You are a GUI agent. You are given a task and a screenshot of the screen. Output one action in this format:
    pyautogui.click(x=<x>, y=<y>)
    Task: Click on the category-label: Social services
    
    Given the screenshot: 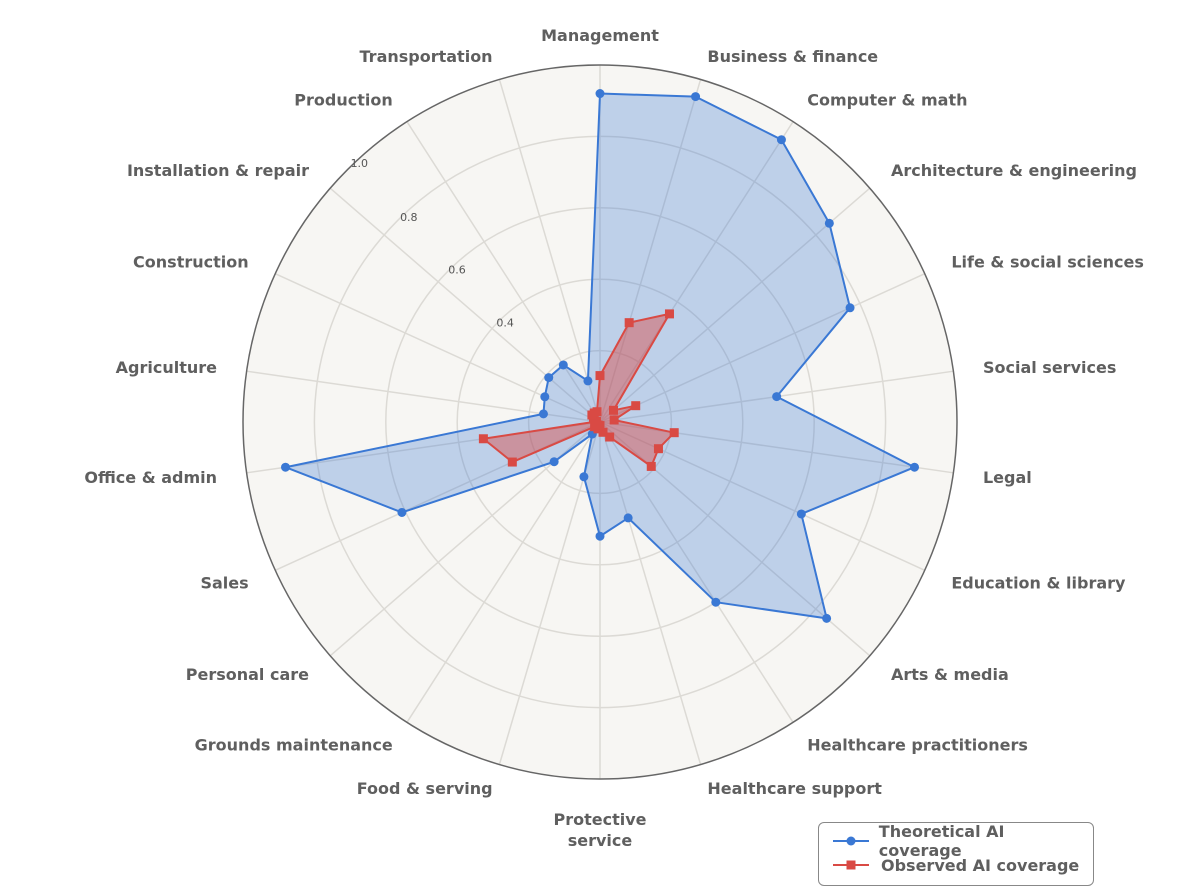 What is the action you would take?
    pyautogui.click(x=1049, y=367)
    